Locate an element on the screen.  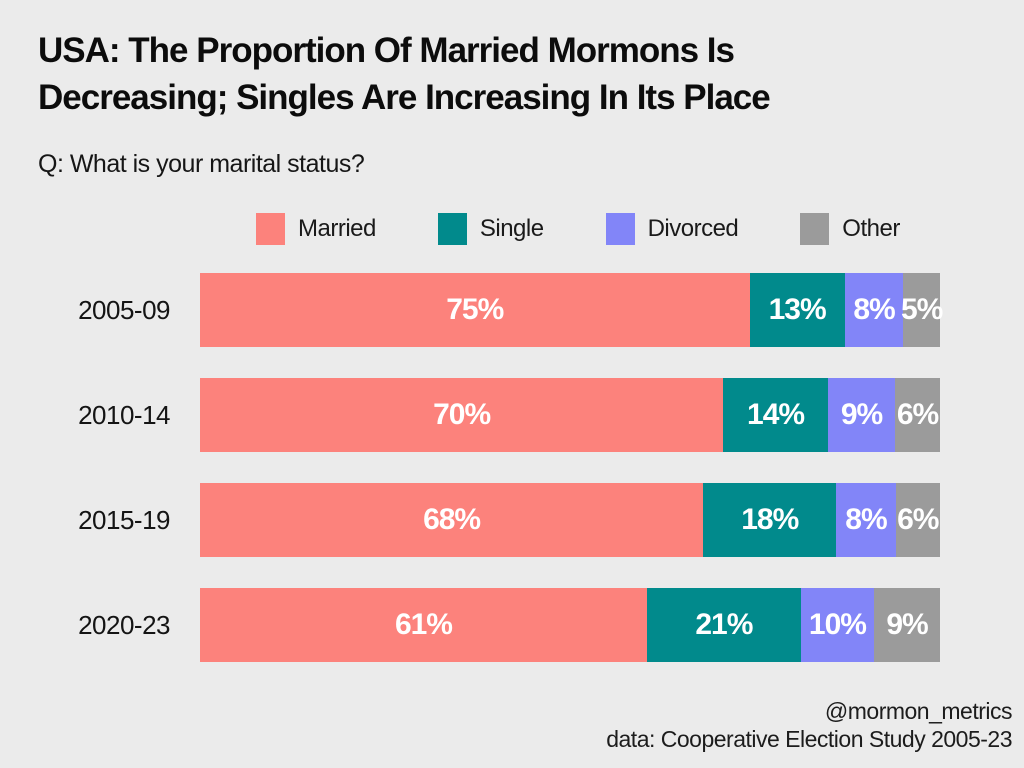
stacked-bar: 70% 14% 9% 6% is located at coordinates (570, 415).